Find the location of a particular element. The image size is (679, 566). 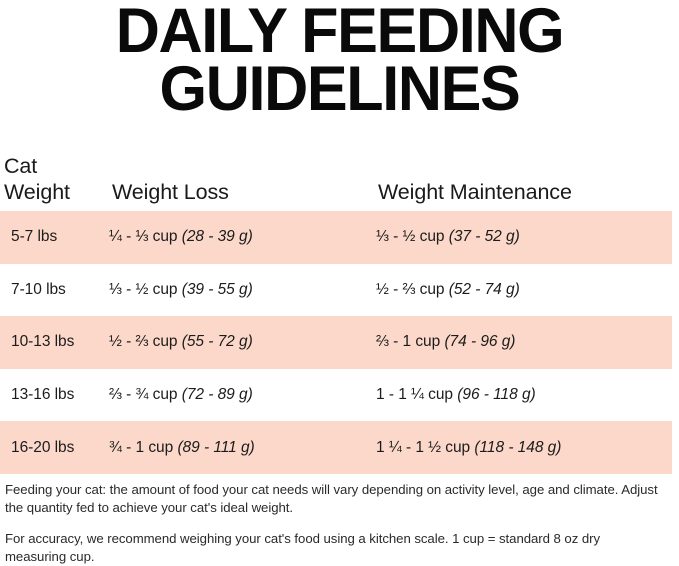

cell-cat-weight: 10-13 lbs is located at coordinates (43, 342).